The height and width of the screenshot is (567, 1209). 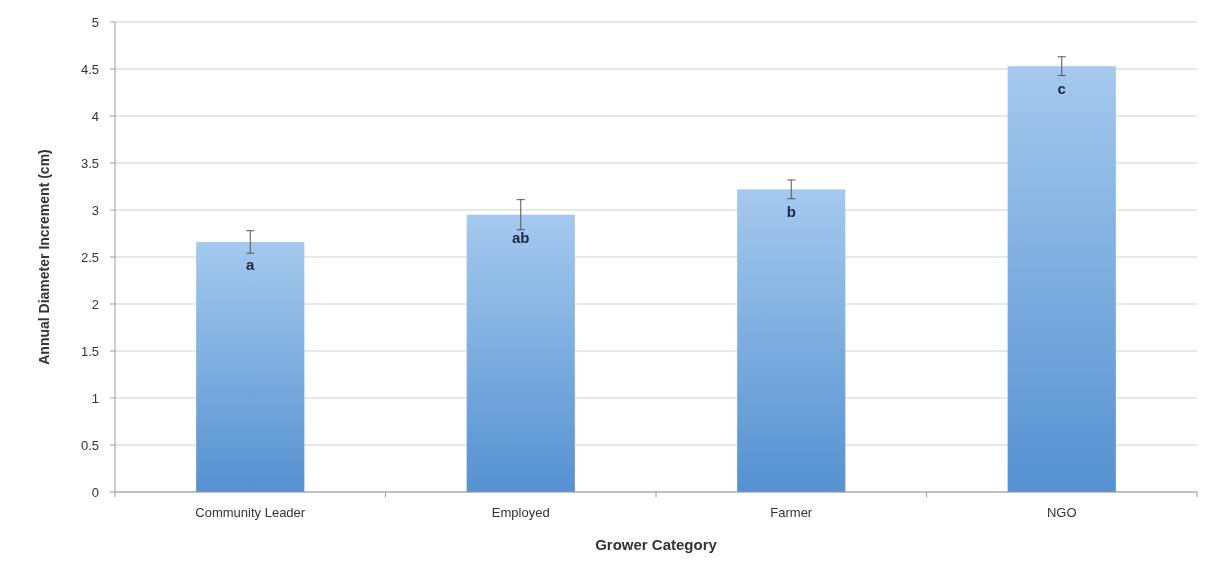 What do you see at coordinates (656, 544) in the screenshot?
I see `x-axis-title: Grower Category` at bounding box center [656, 544].